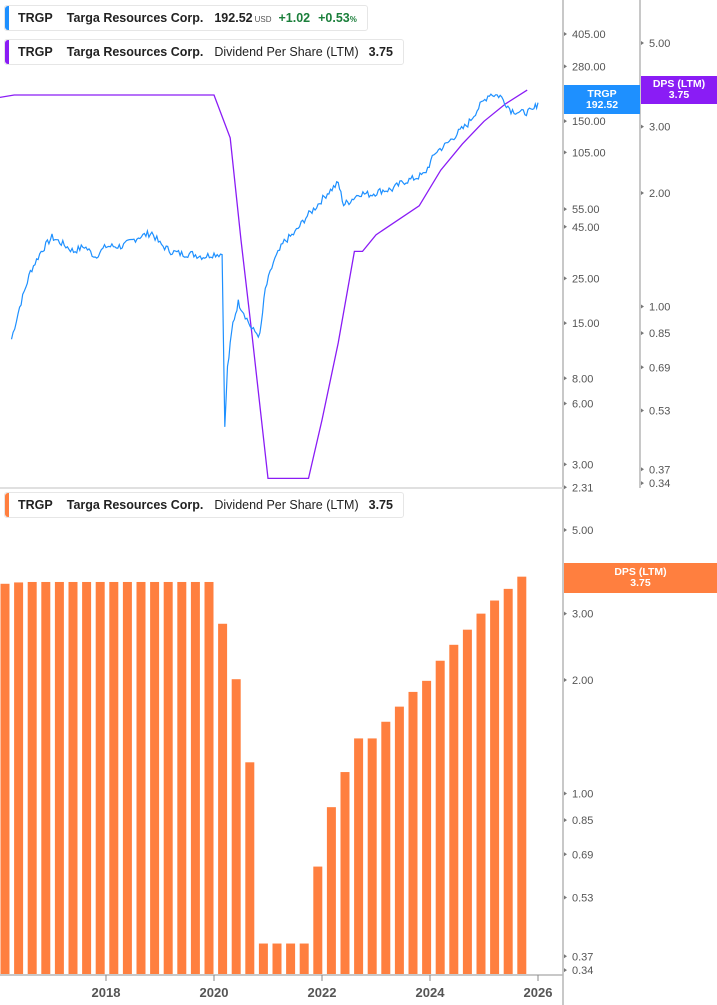  What do you see at coordinates (106, 992) in the screenshot?
I see `x-tick-label: 2018` at bounding box center [106, 992].